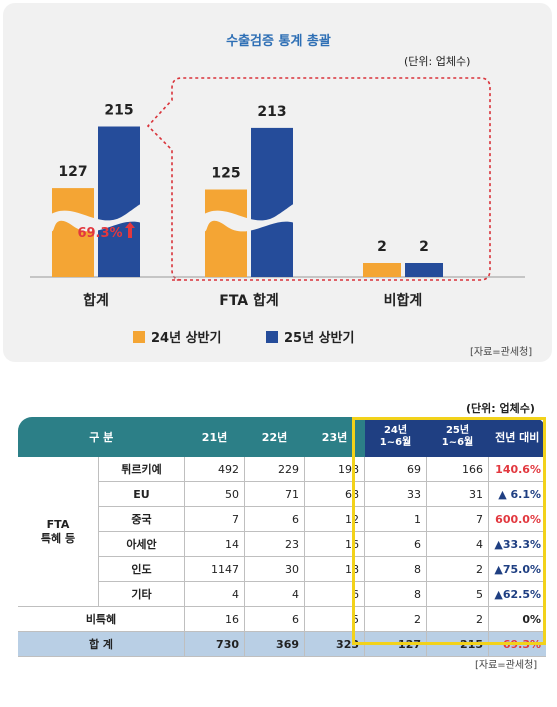  What do you see at coordinates (118, 111) in the screenshot?
I see `data-label-0-1: 215` at bounding box center [118, 111].